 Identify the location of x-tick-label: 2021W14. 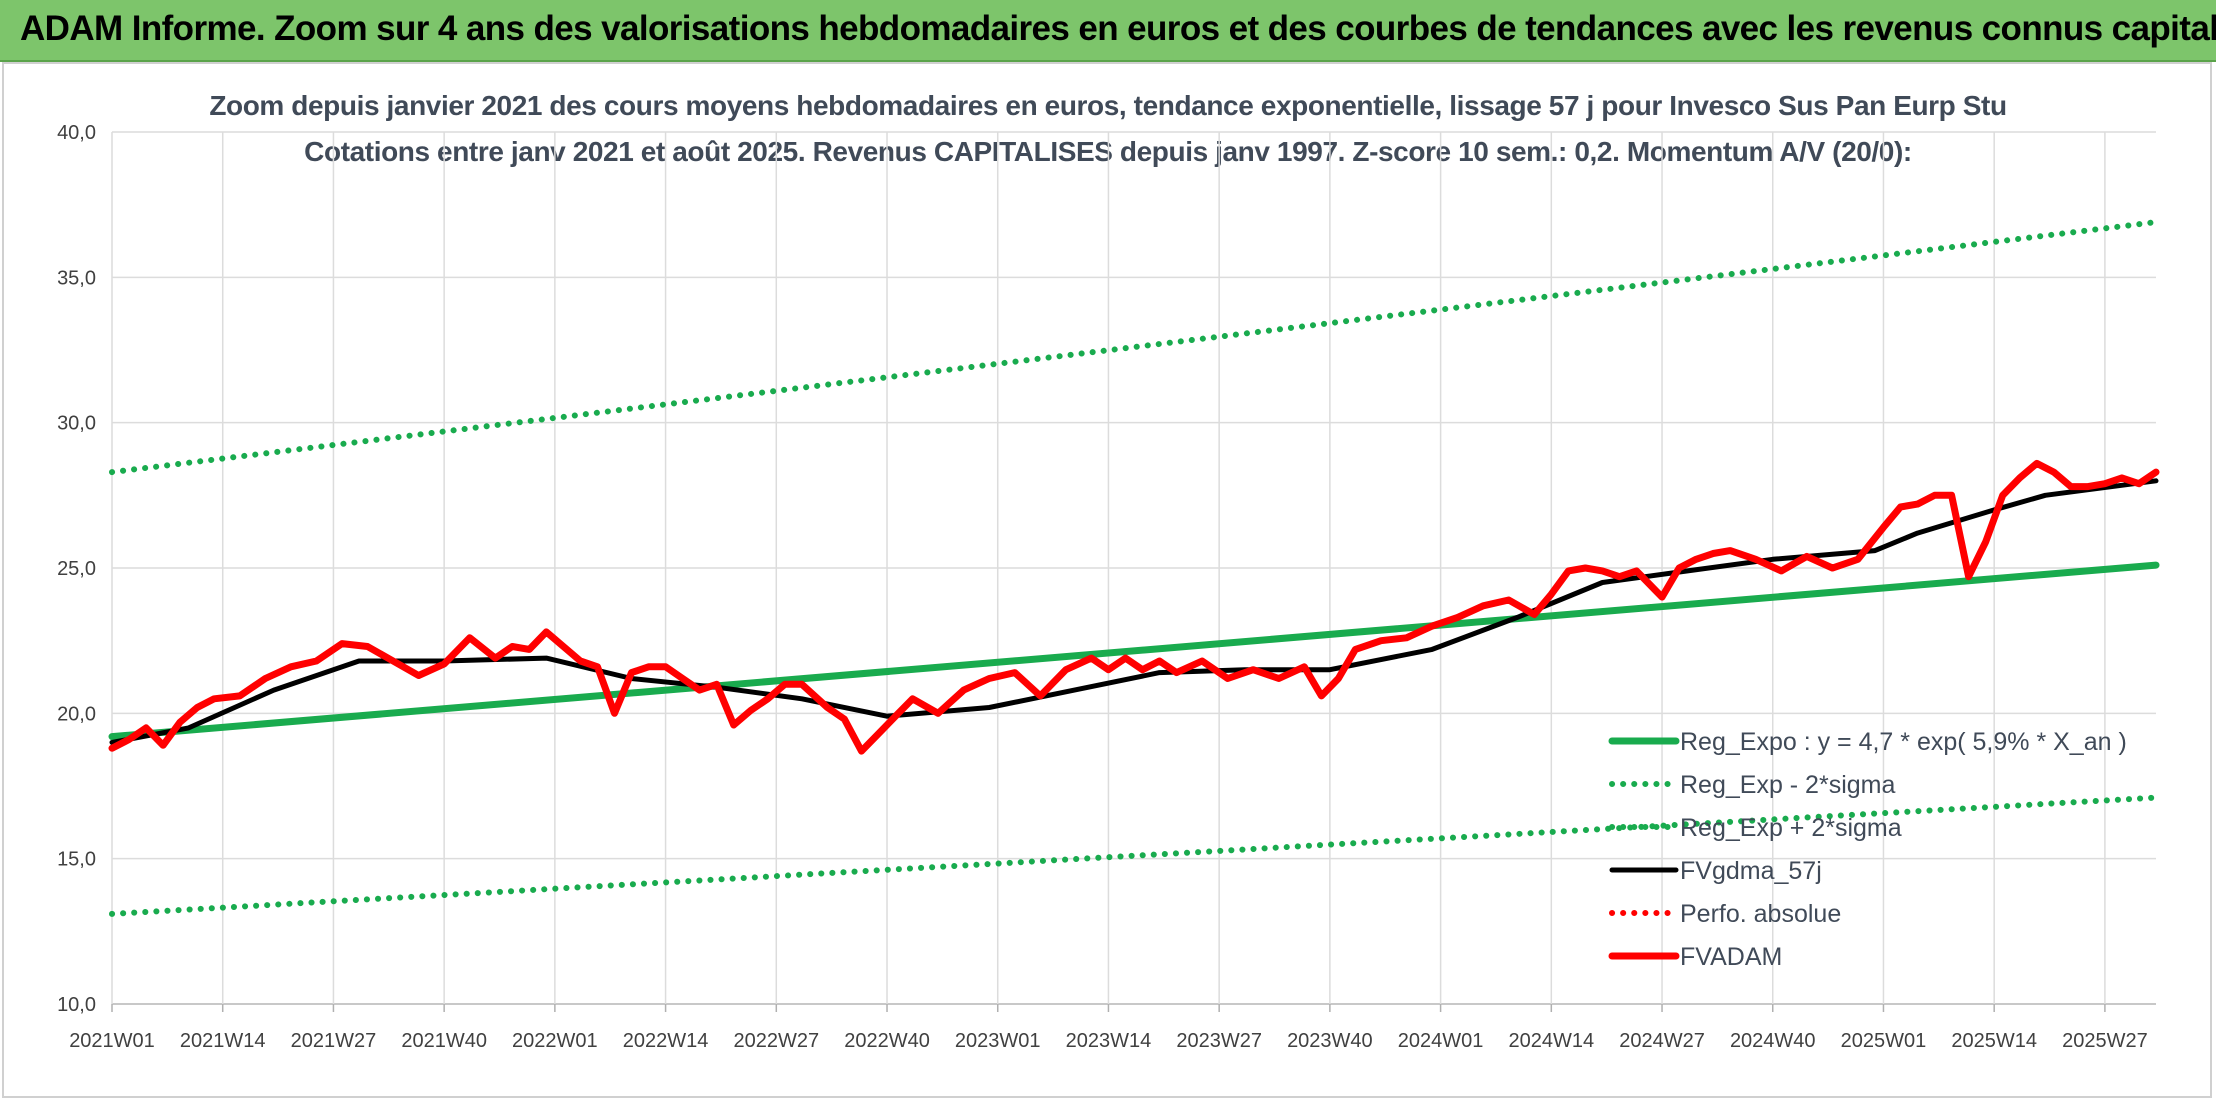
(223, 1041).